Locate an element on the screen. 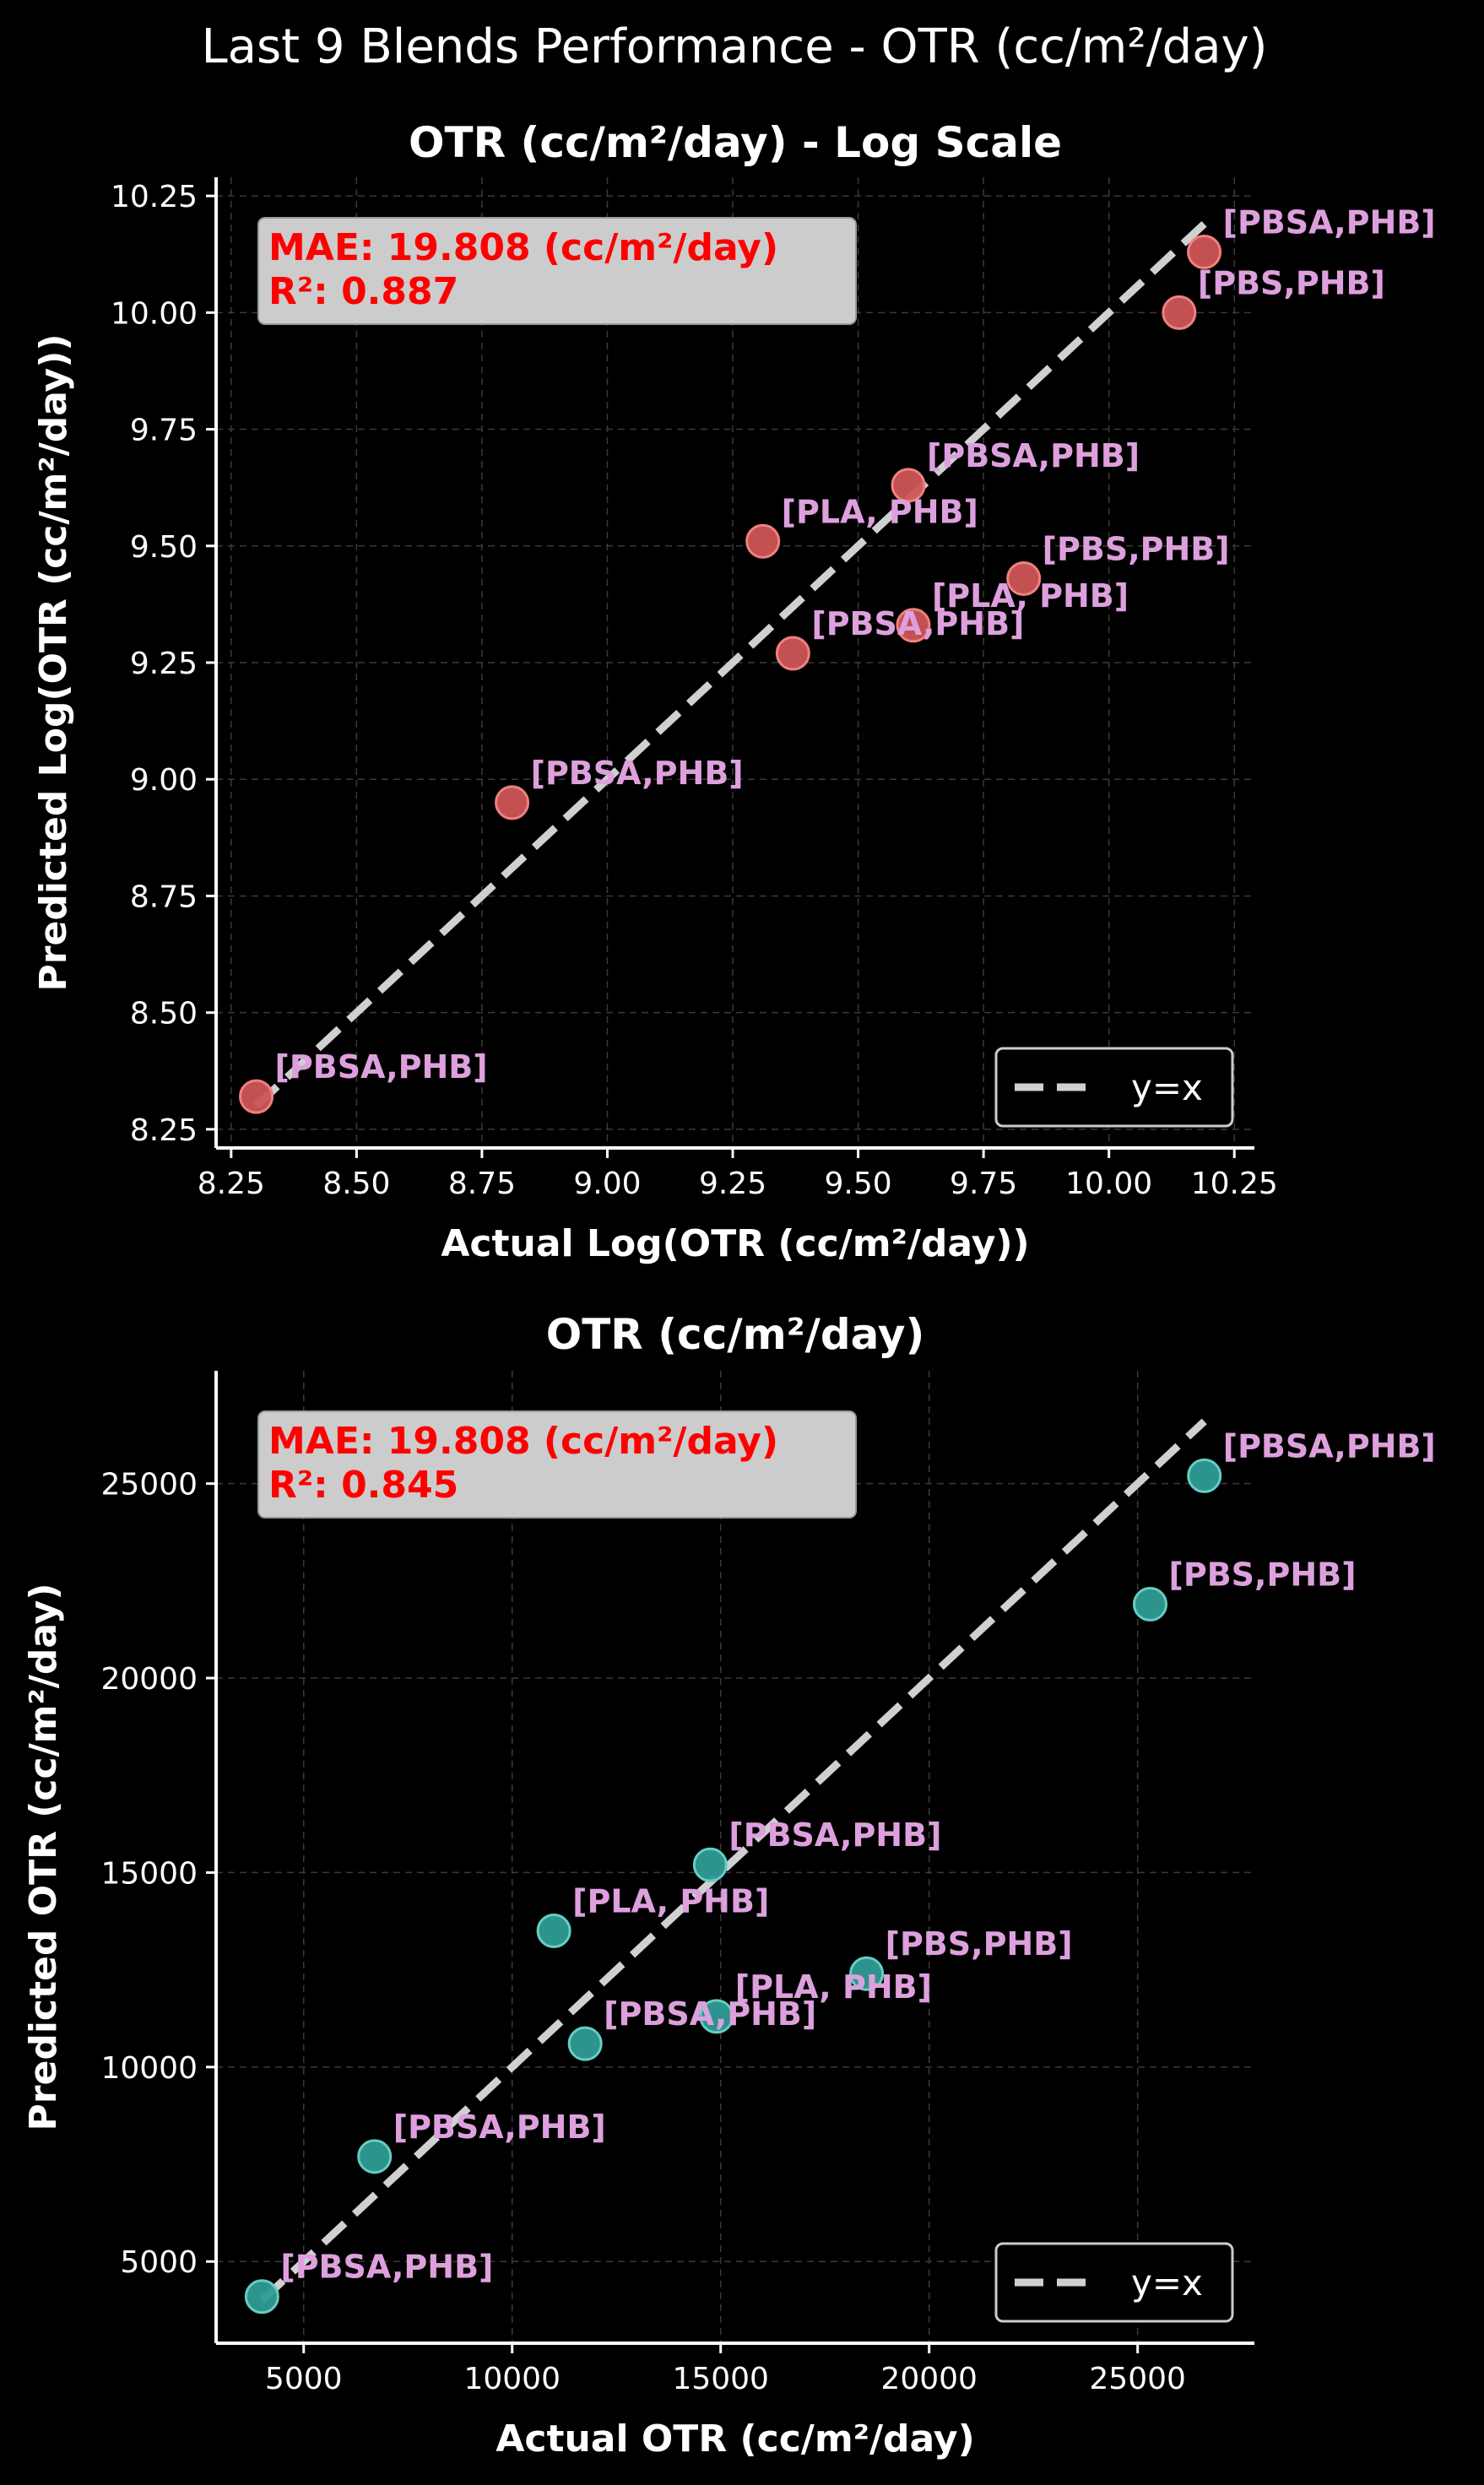 This screenshot has width=1484, height=2485. x-tick-label: 8.75 is located at coordinates (482, 1184).